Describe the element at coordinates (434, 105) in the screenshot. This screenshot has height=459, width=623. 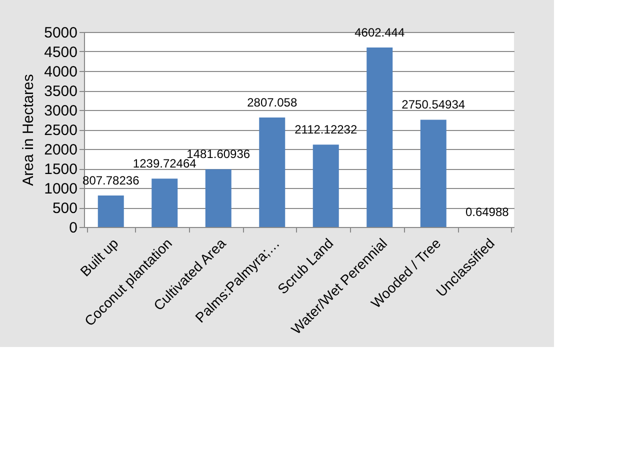
I see `data-label: 2750.54934` at that location.